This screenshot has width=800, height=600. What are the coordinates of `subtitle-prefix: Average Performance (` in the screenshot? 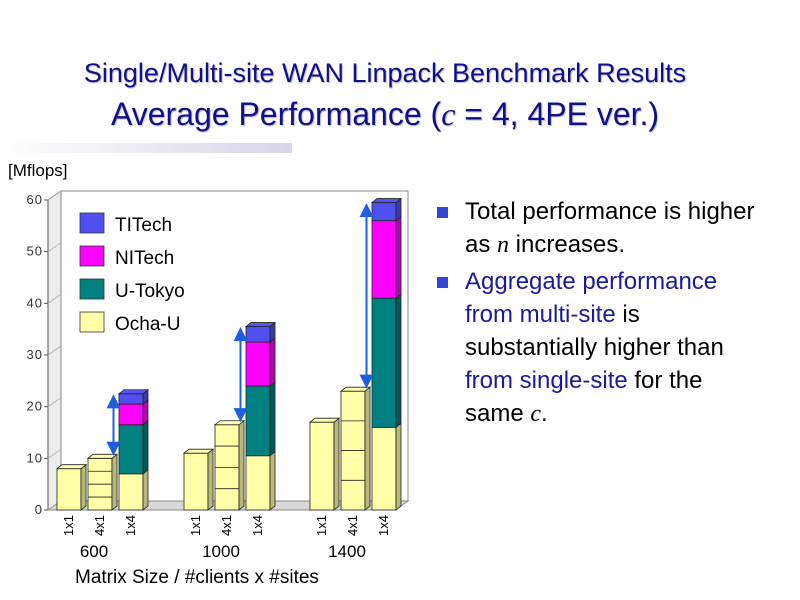 It's located at (276, 114).